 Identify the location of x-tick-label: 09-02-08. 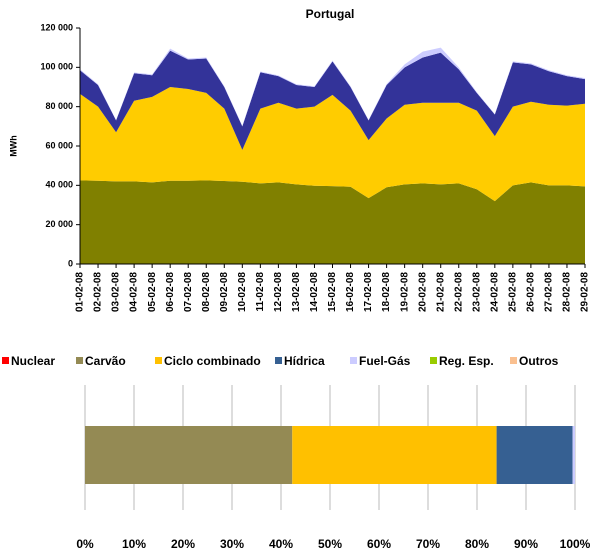
(224, 292).